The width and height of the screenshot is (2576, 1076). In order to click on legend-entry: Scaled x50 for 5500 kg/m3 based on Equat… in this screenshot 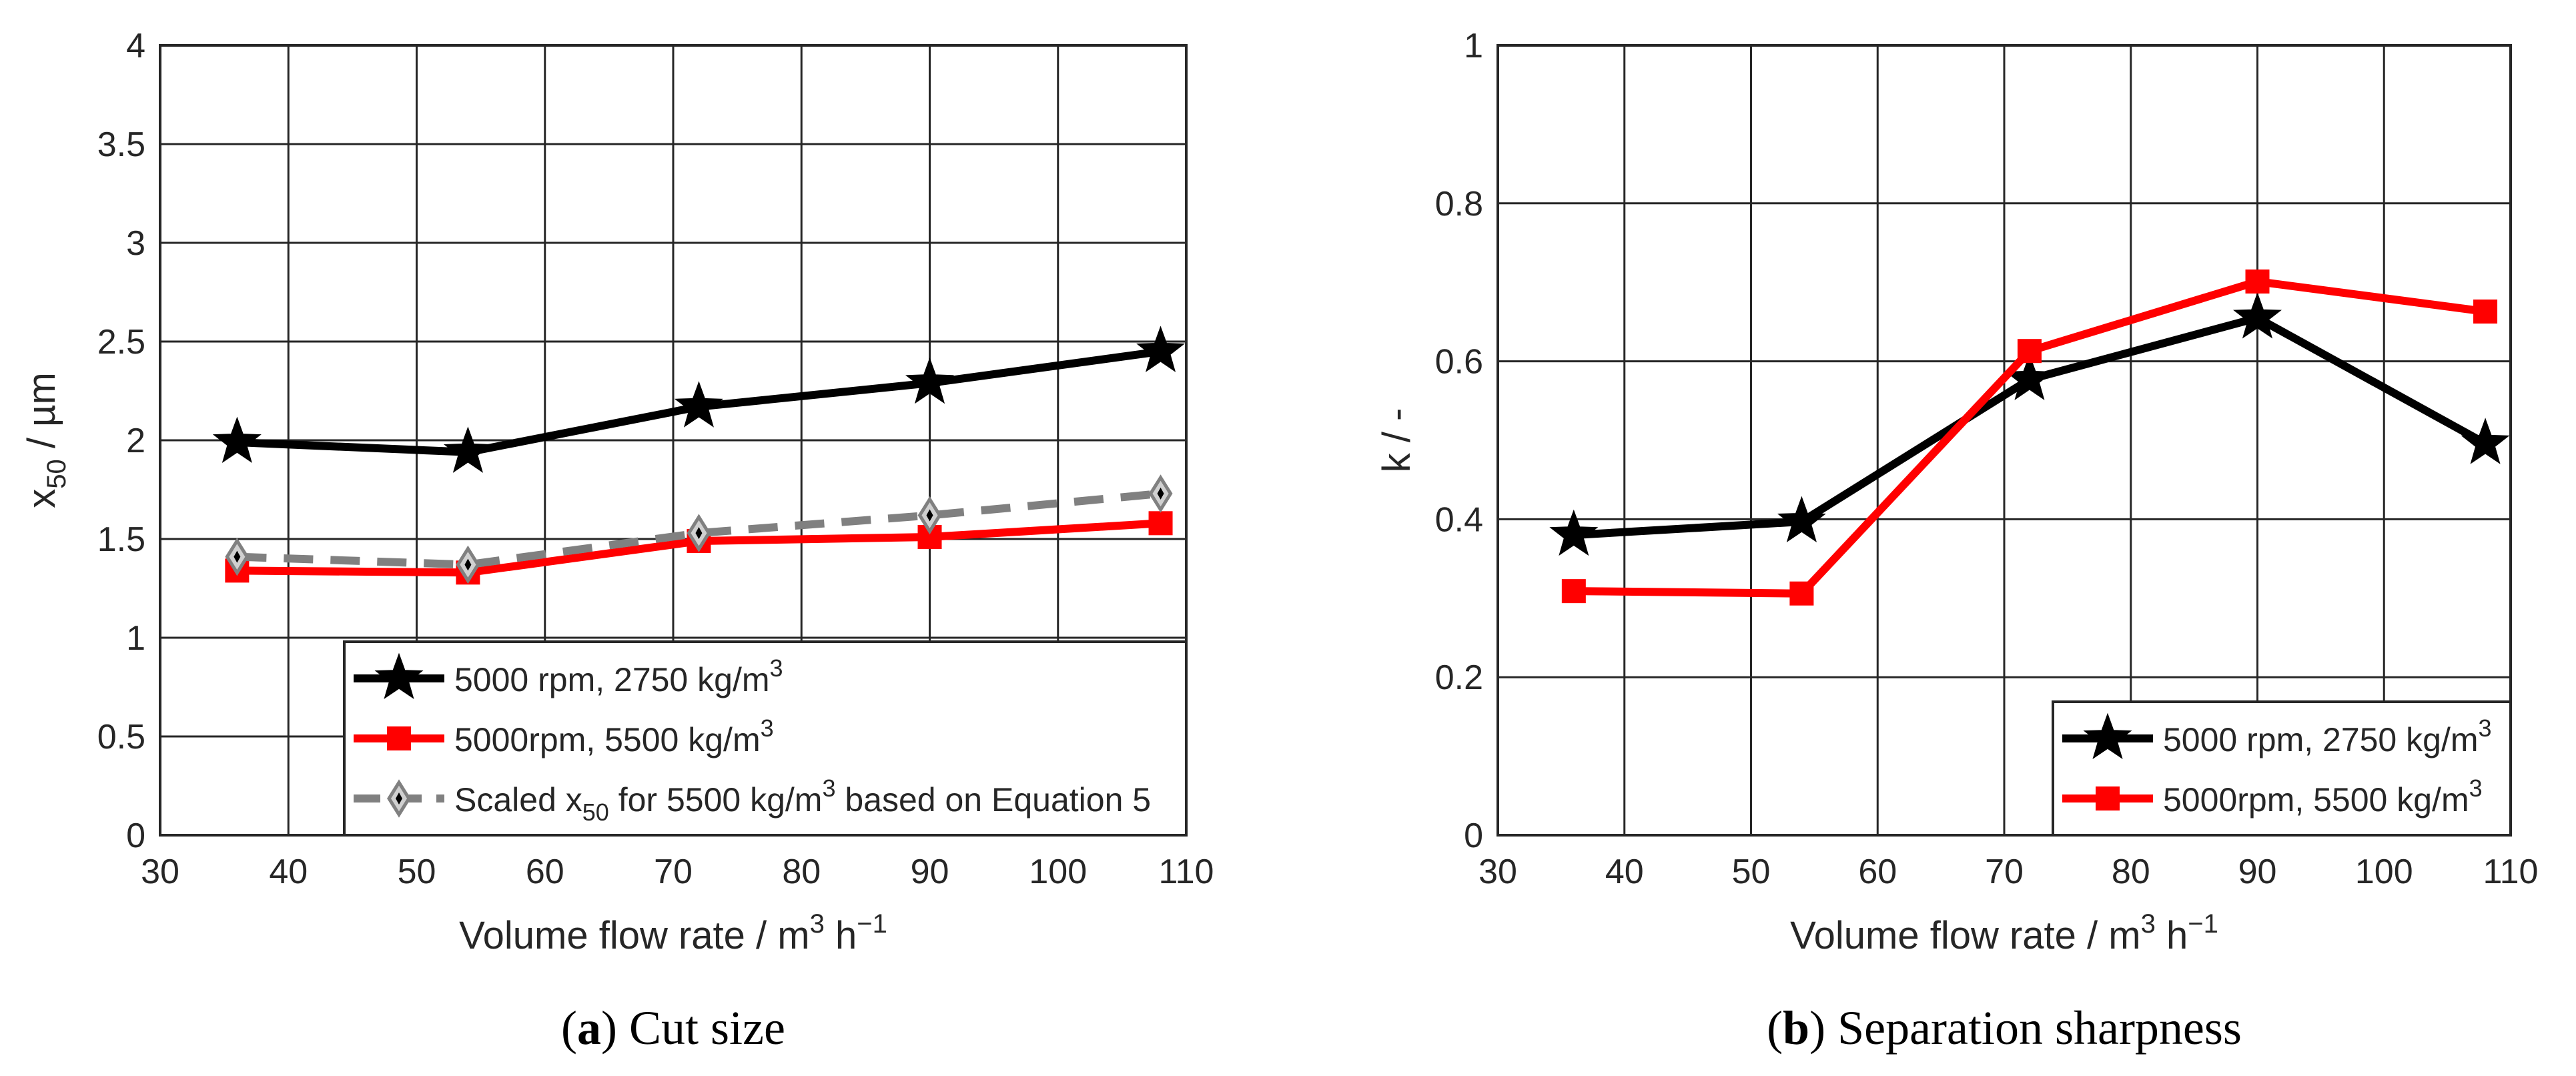, I will do `click(802, 800)`.